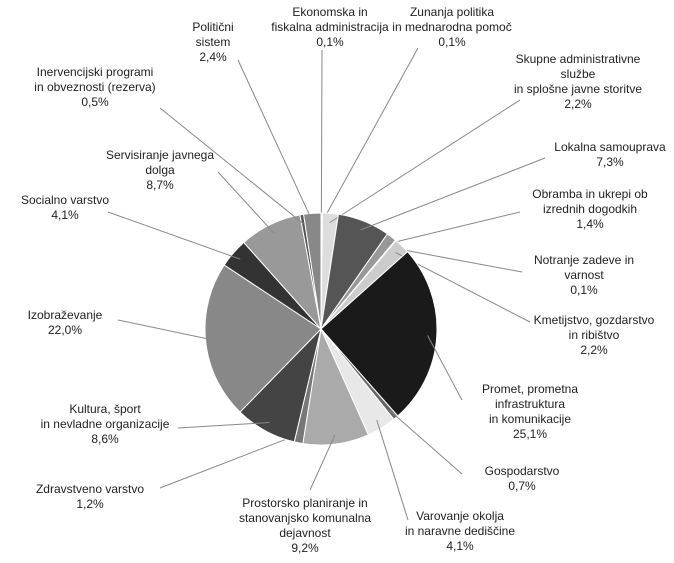  Describe the element at coordinates (65, 200) in the screenshot. I see `slice-label: Socialno varstvo` at that location.